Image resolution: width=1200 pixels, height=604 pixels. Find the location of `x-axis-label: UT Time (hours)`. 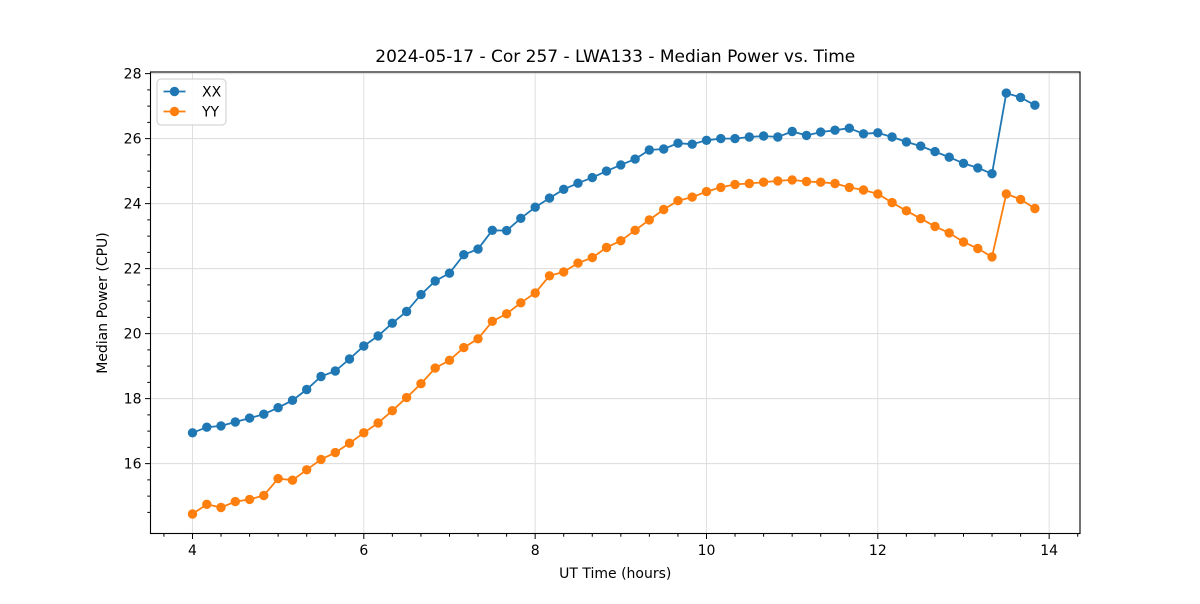

x-axis-label: UT Time (hours) is located at coordinates (615, 574).